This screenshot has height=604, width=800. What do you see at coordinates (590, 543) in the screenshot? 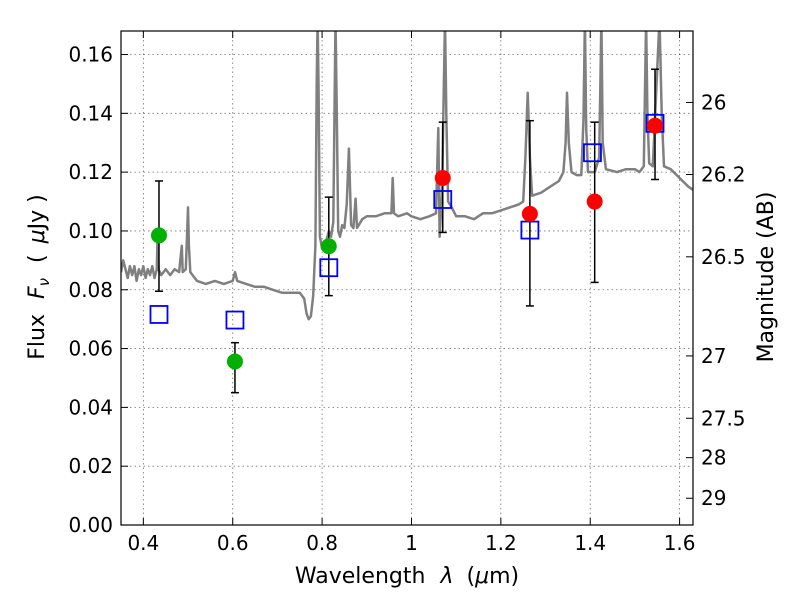
I see `x-tick-label: 1.4` at bounding box center [590, 543].